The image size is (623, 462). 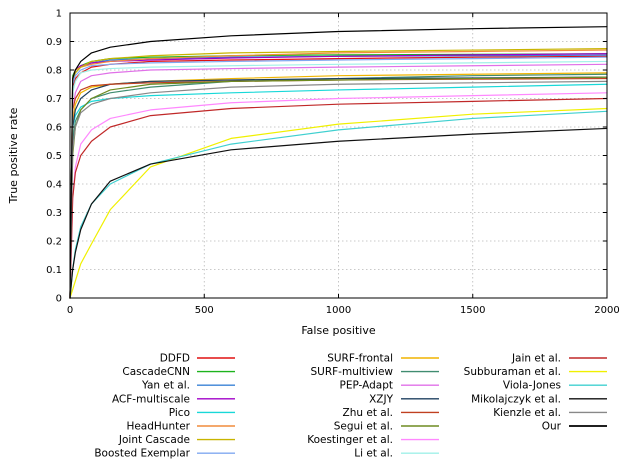 What do you see at coordinates (338, 330) in the screenshot?
I see `x-axis-label: False positive` at bounding box center [338, 330].